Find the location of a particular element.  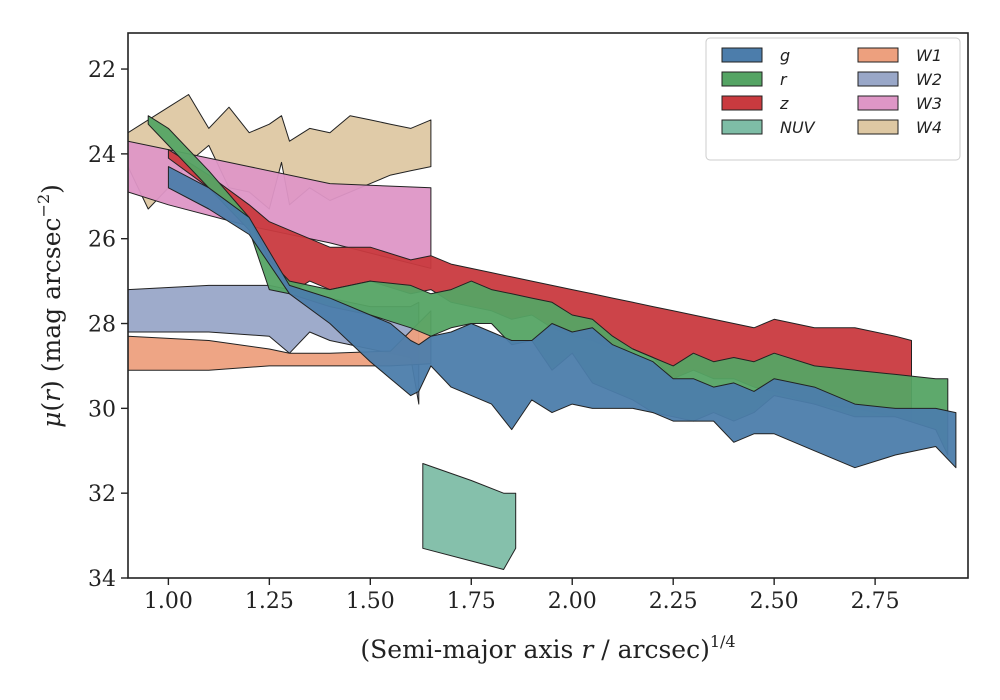

legend-swatch-w1 is located at coordinates (878, 55).